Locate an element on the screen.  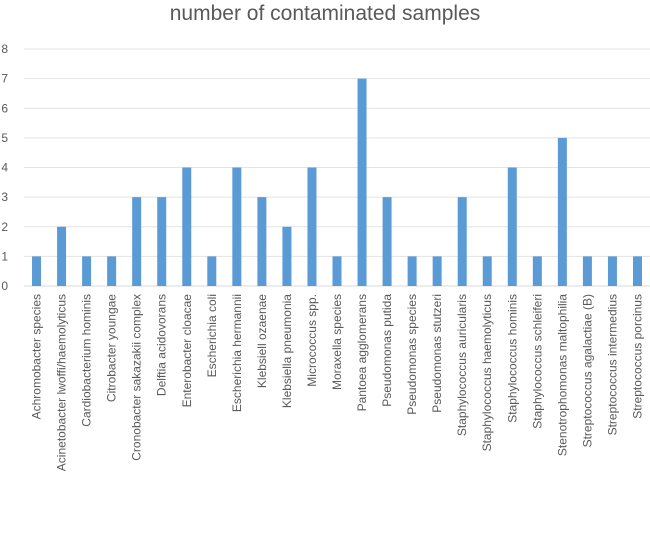
y-tick-label: 1 is located at coordinates (4, 256).